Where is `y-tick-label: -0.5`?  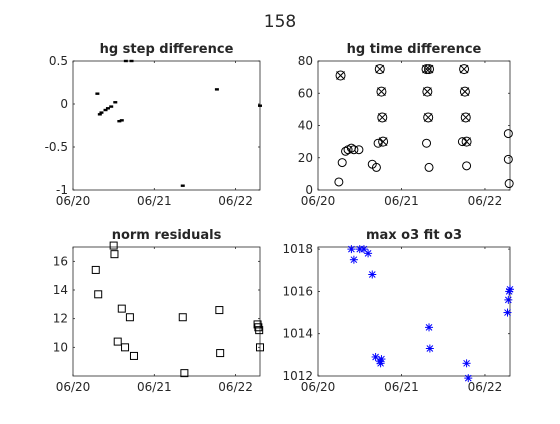
y-tick-label: -0.5 is located at coordinates (56, 147).